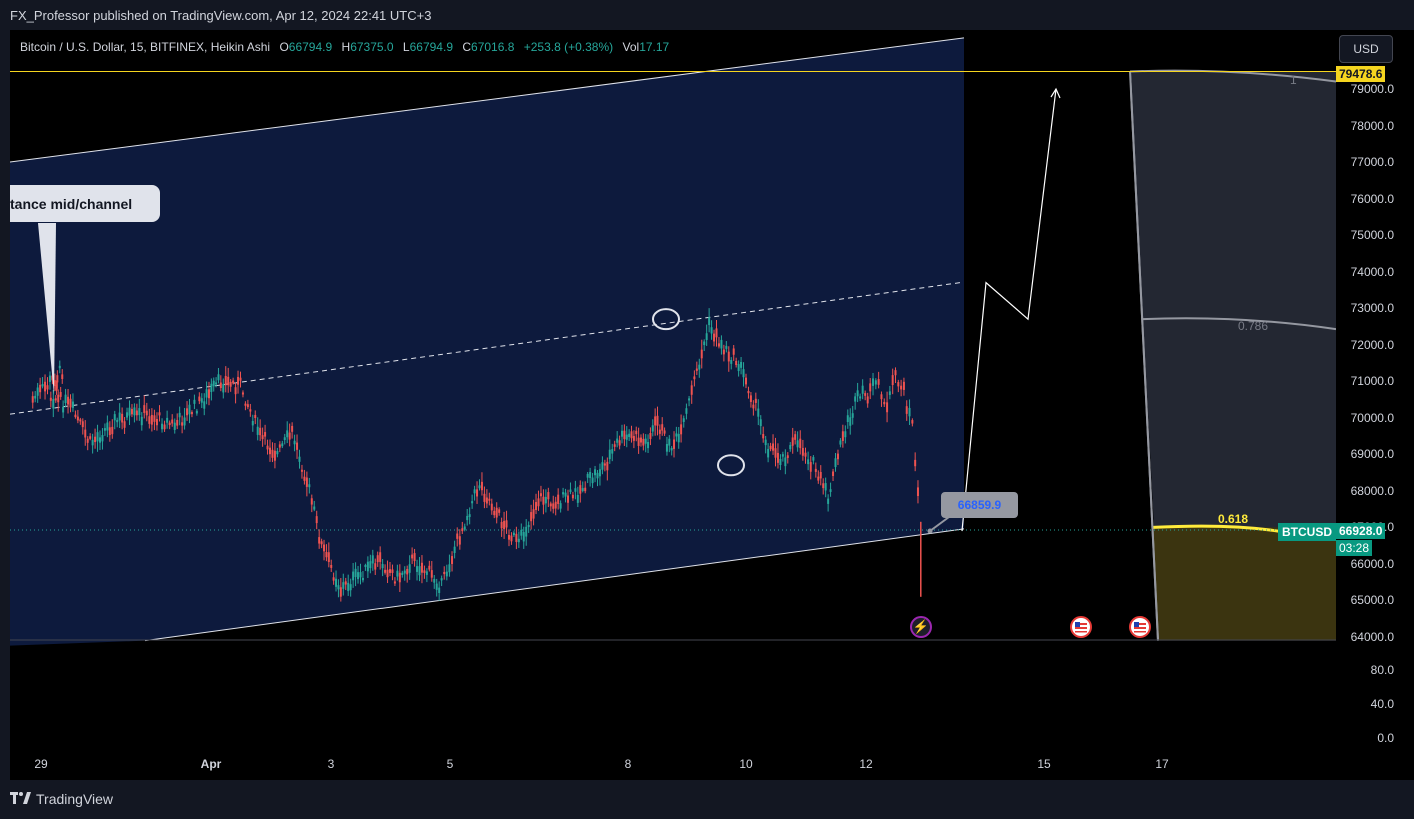  What do you see at coordinates (1366, 49) in the screenshot?
I see `currency-button: USD` at bounding box center [1366, 49].